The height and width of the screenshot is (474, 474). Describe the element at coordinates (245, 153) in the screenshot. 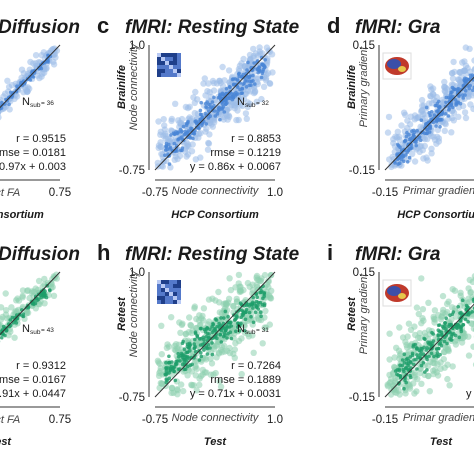

I see `stat-text: rmse = 0.1219` at that location.